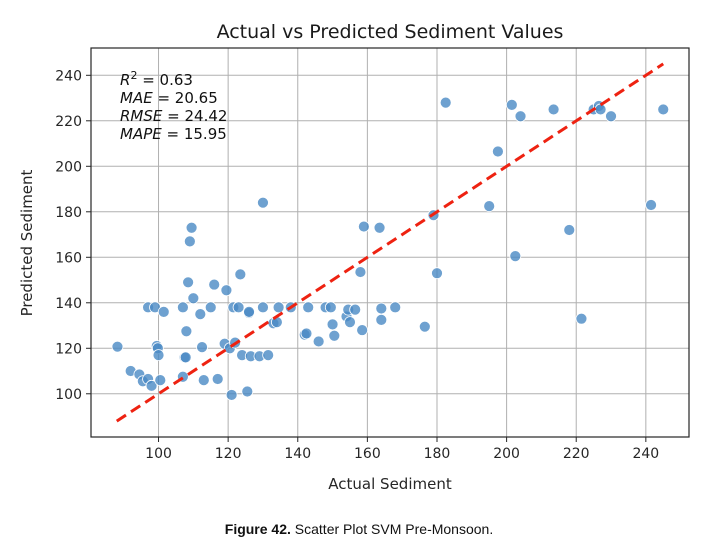  I want to click on y-tick-label: 200, so click(68, 167).